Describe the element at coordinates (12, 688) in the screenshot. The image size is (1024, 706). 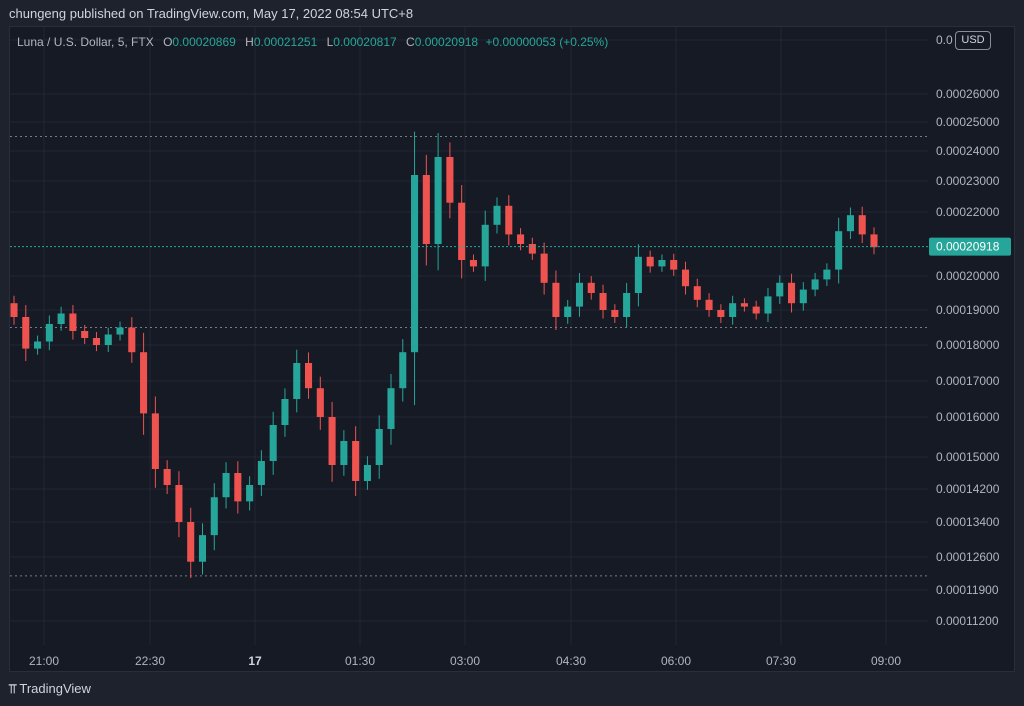
I see `tradingview-logo-icon: ⫪` at that location.